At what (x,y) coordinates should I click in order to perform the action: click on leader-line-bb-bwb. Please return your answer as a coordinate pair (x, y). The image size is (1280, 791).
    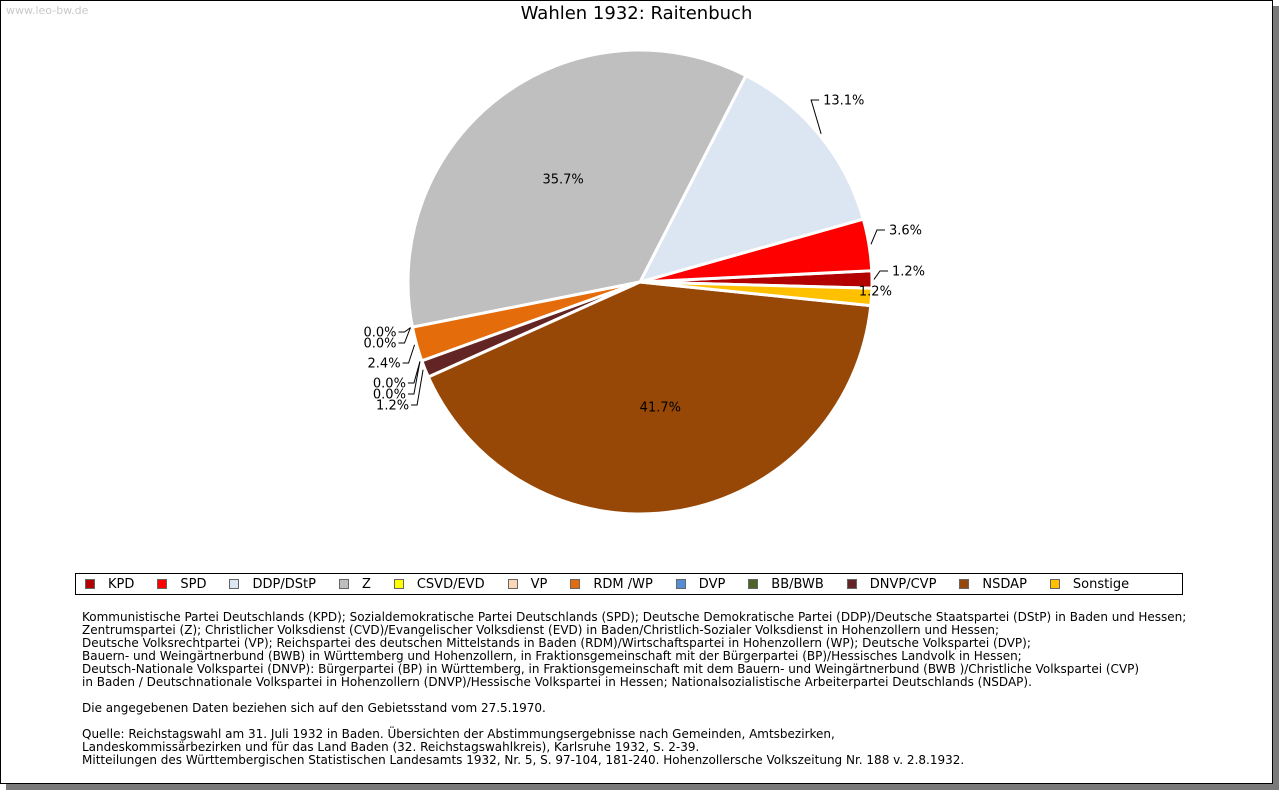
    Looking at the image, I should click on (414, 378).